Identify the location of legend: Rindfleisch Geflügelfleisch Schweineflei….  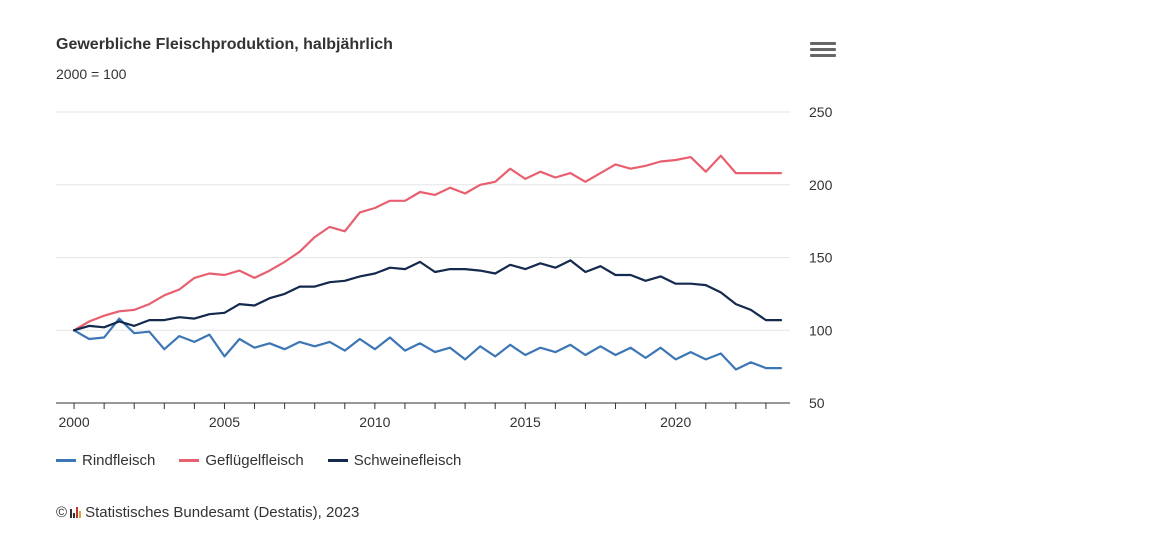
(258, 460).